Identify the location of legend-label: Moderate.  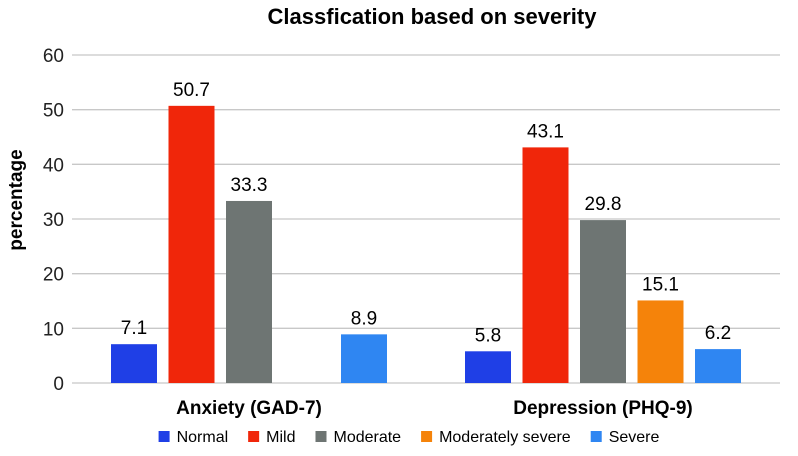
(367, 437).